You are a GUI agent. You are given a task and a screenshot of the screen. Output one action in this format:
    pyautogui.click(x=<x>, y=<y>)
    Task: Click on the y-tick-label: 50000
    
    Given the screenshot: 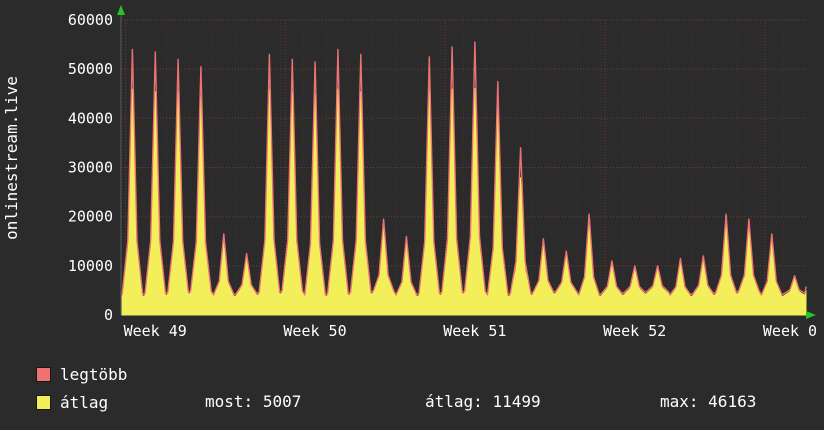 What is the action you would take?
    pyautogui.click(x=90, y=69)
    